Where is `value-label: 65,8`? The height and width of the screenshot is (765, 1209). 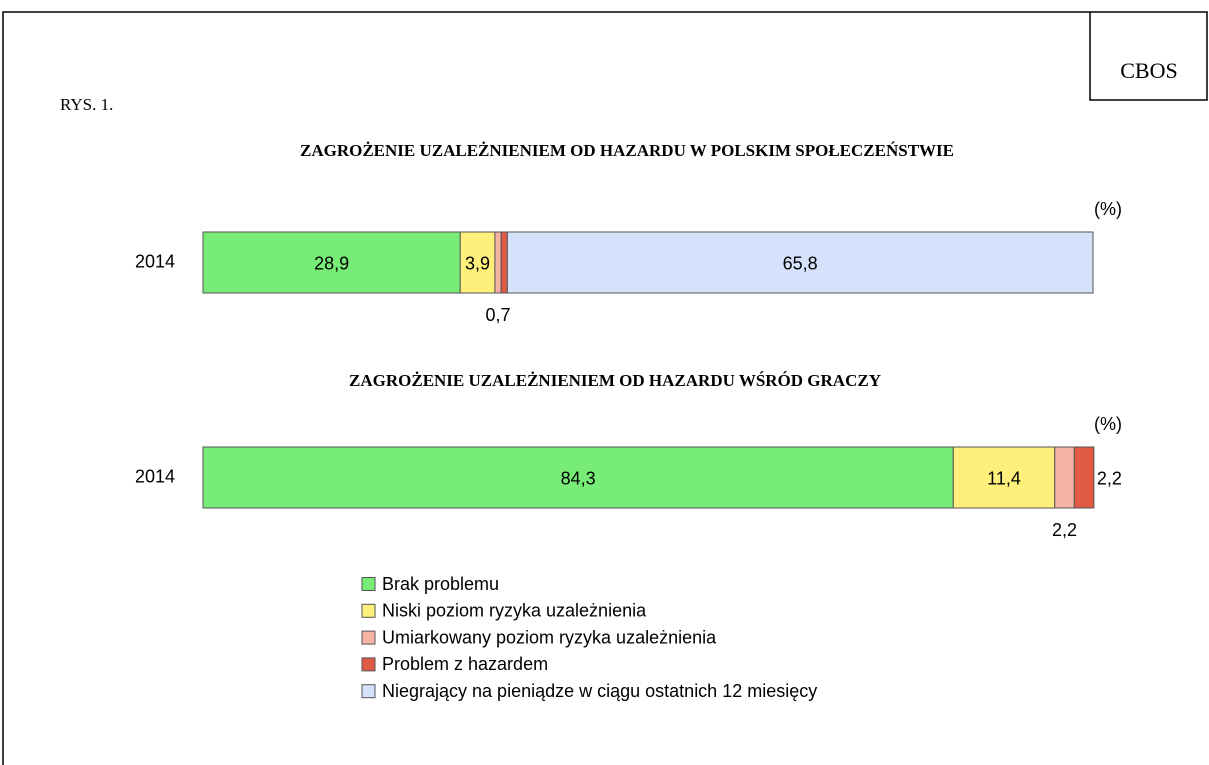 value-label: 65,8 is located at coordinates (800, 263).